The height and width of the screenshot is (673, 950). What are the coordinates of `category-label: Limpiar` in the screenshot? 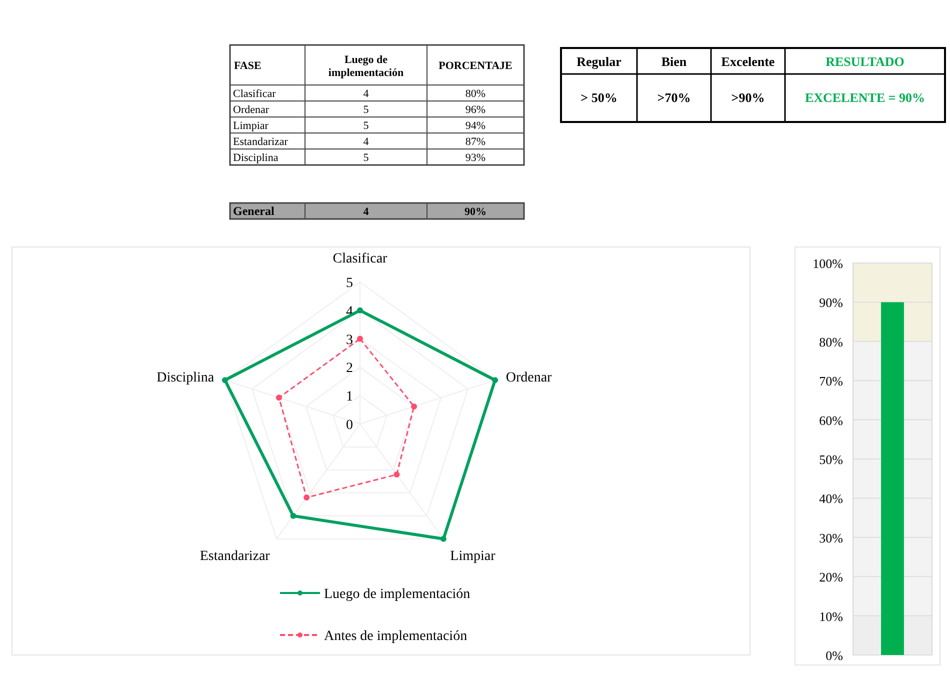 It's located at (251, 126).